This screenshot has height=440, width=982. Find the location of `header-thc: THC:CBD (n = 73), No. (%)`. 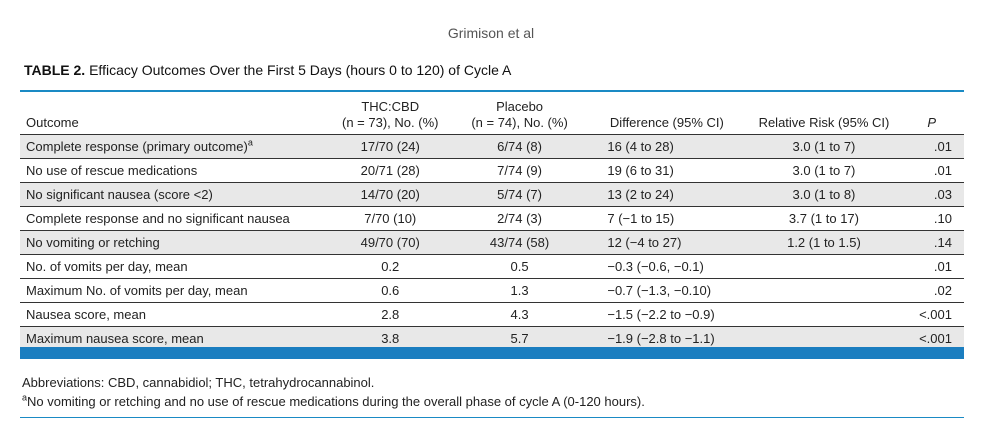

header-thc: THC:CBD (n = 73), No. (%) is located at coordinates (390, 114).